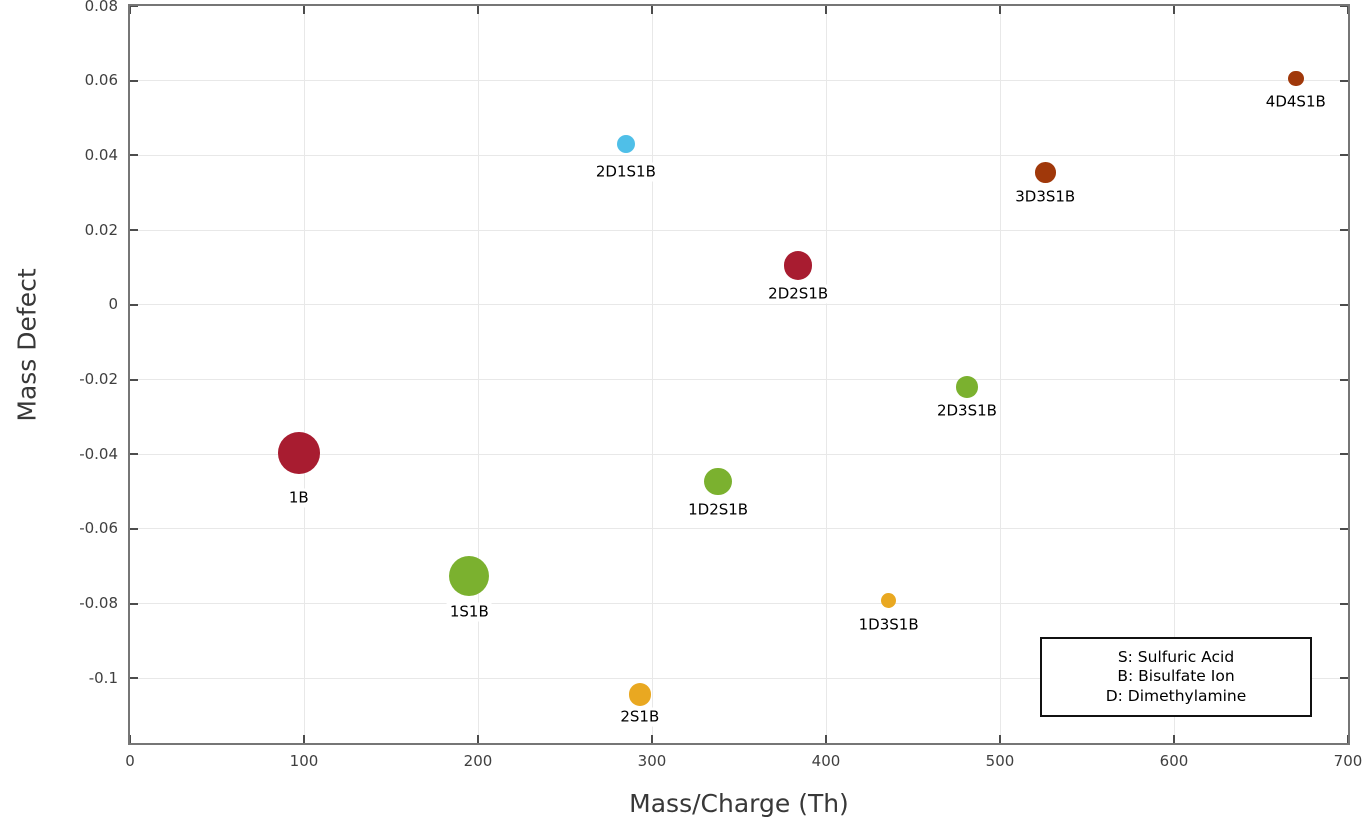  I want to click on x-tick-label: 100, so click(304, 761).